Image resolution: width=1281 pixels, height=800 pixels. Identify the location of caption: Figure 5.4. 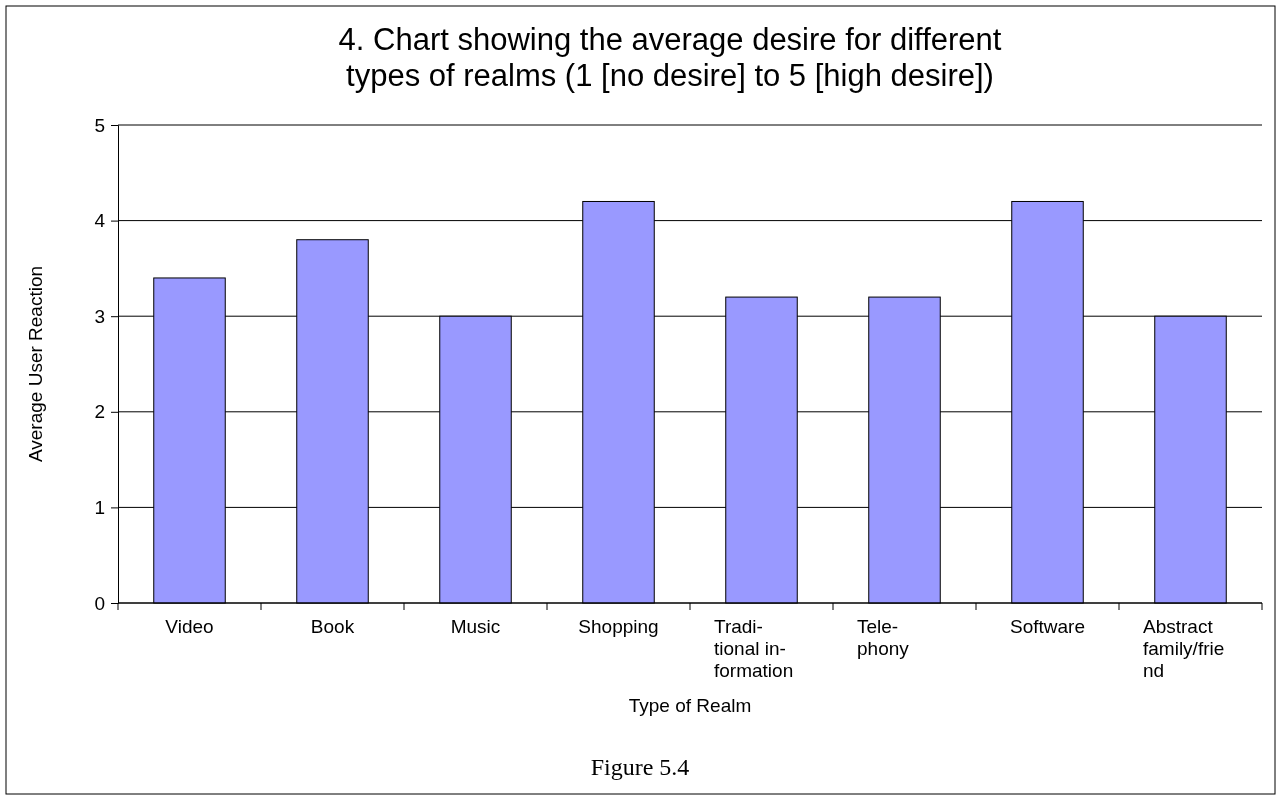
(640, 767).